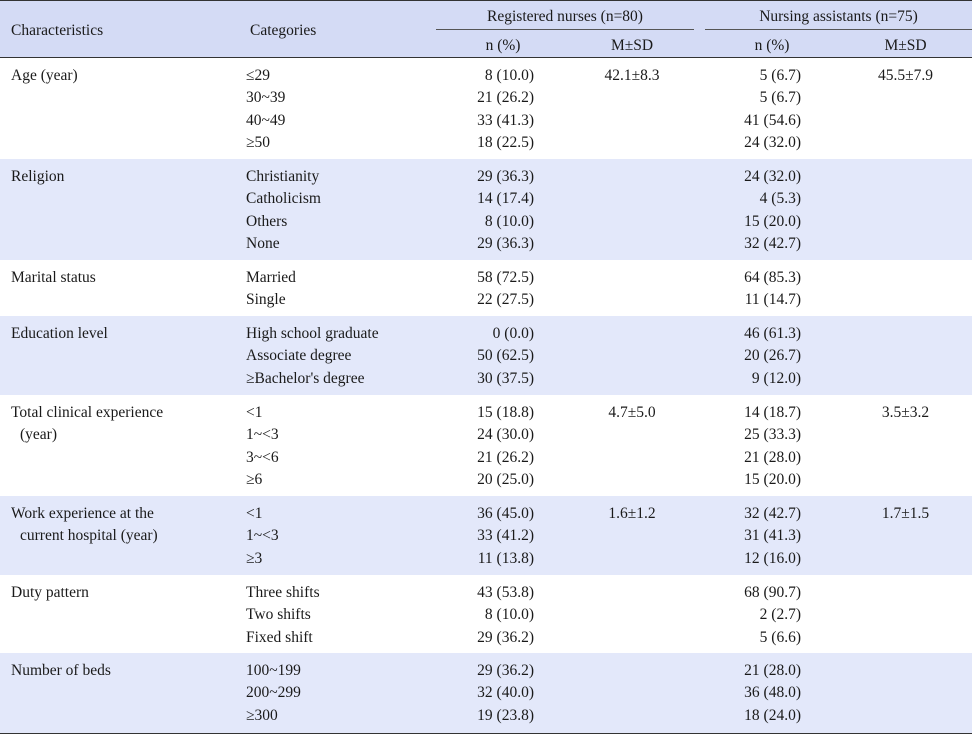 Image resolution: width=972 pixels, height=740 pixels. What do you see at coordinates (780, 615) in the screenshot?
I see `na-n-pct-value: 2 (2.7)` at bounding box center [780, 615].